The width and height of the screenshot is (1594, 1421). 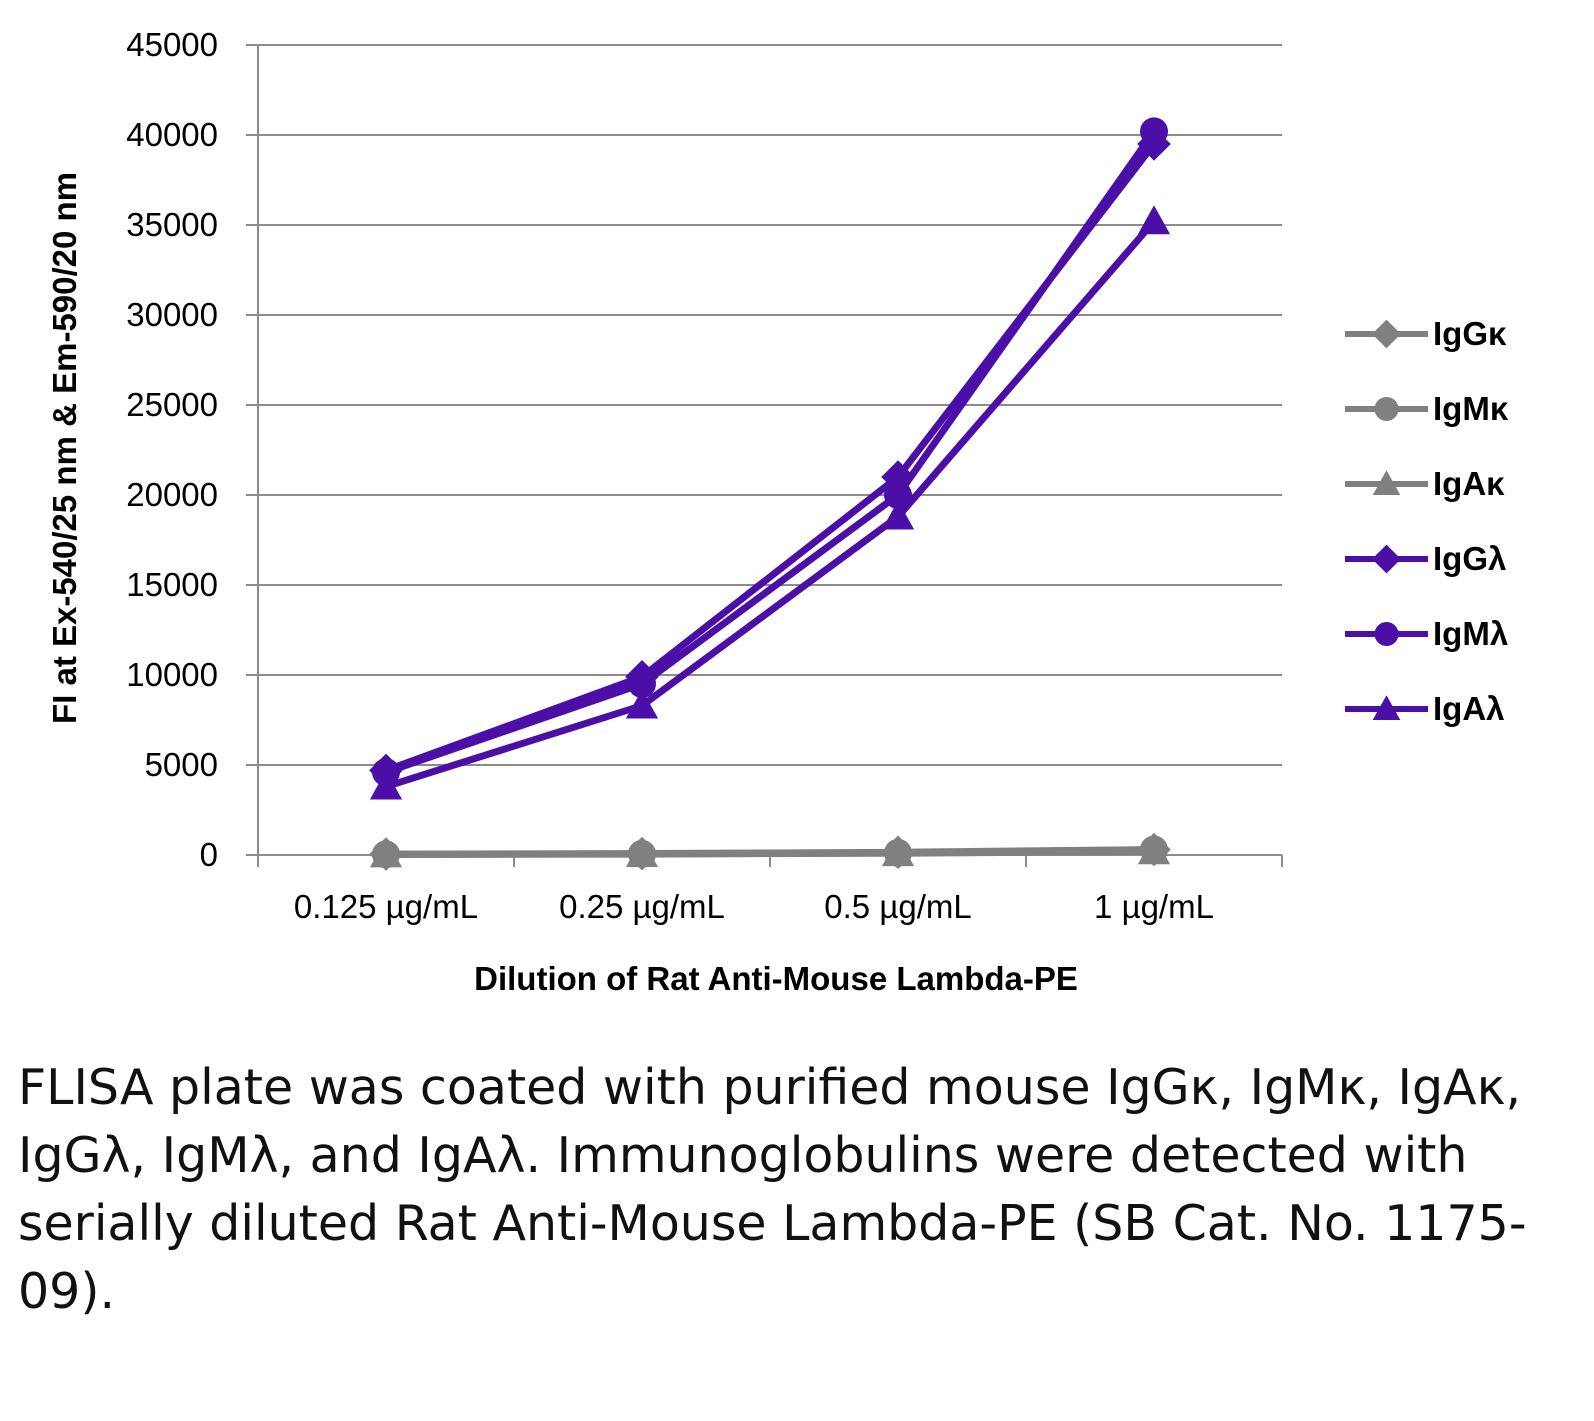 What do you see at coordinates (64, 448) in the screenshot?
I see `y-axis-title: FI at Ex-540/25 nm & Em-590/20 nm` at bounding box center [64, 448].